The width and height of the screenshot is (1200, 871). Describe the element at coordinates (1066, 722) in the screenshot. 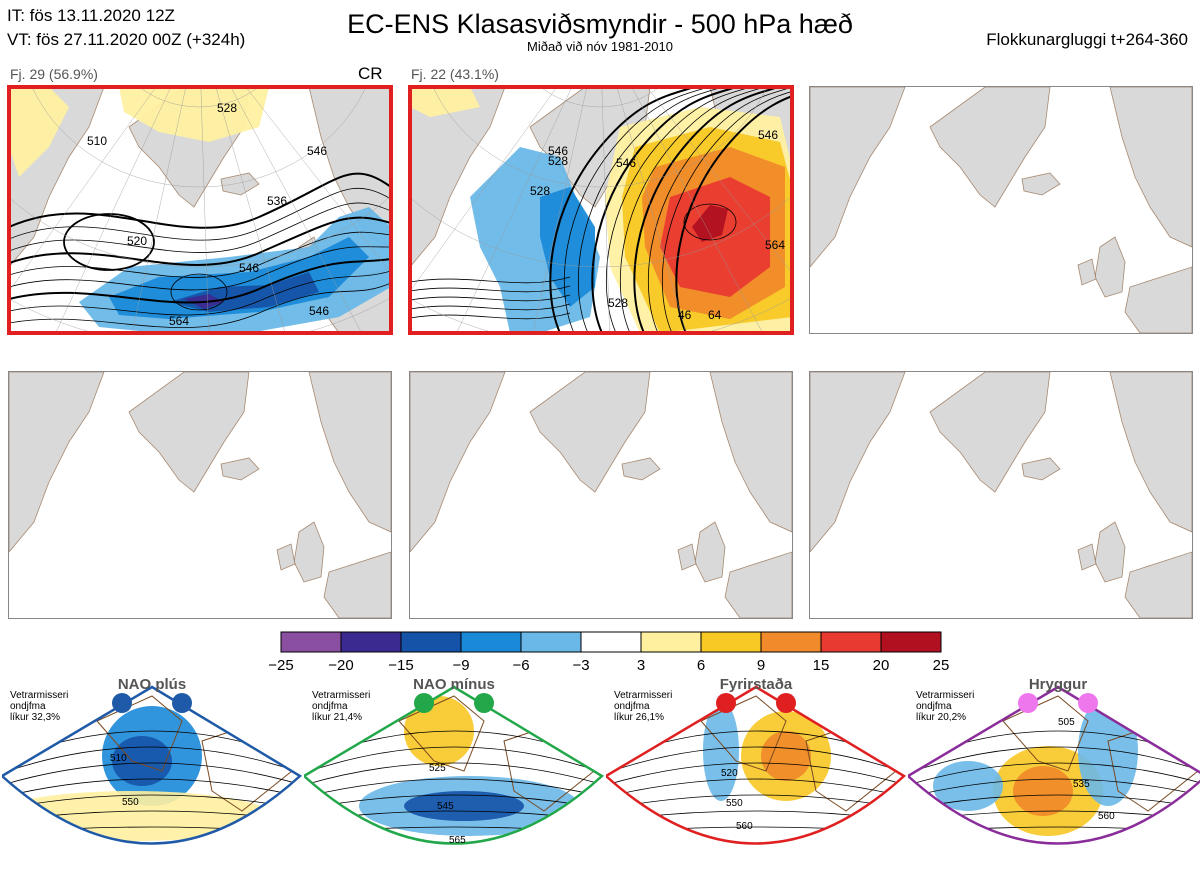

I see `regime-contour-label: 505` at that location.